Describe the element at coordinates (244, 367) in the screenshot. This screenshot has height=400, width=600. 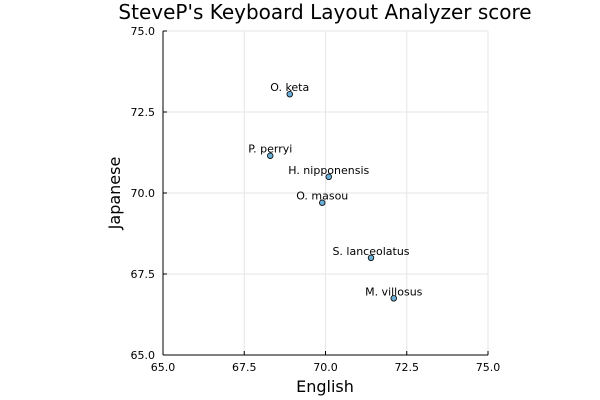
I see `x-tick-label: 67.5` at that location.